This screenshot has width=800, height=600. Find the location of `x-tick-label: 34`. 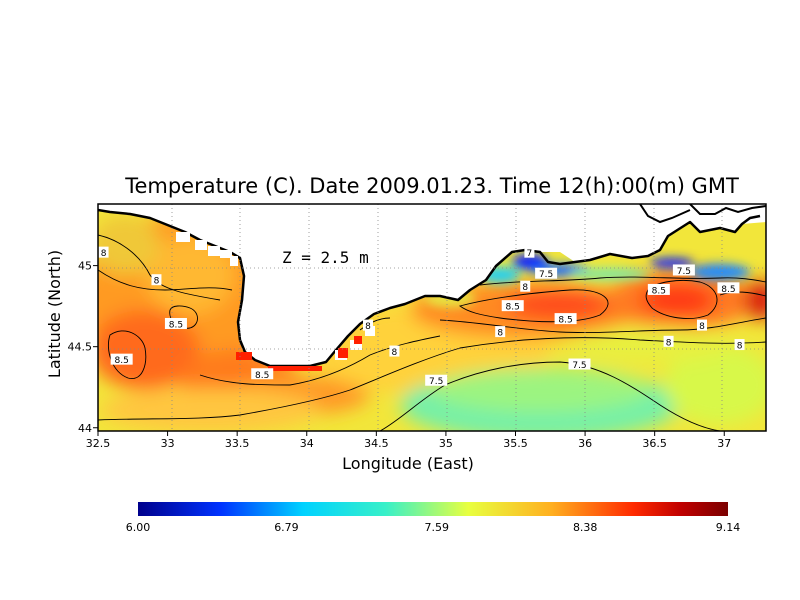

x-tick-label: 34 is located at coordinates (307, 443).